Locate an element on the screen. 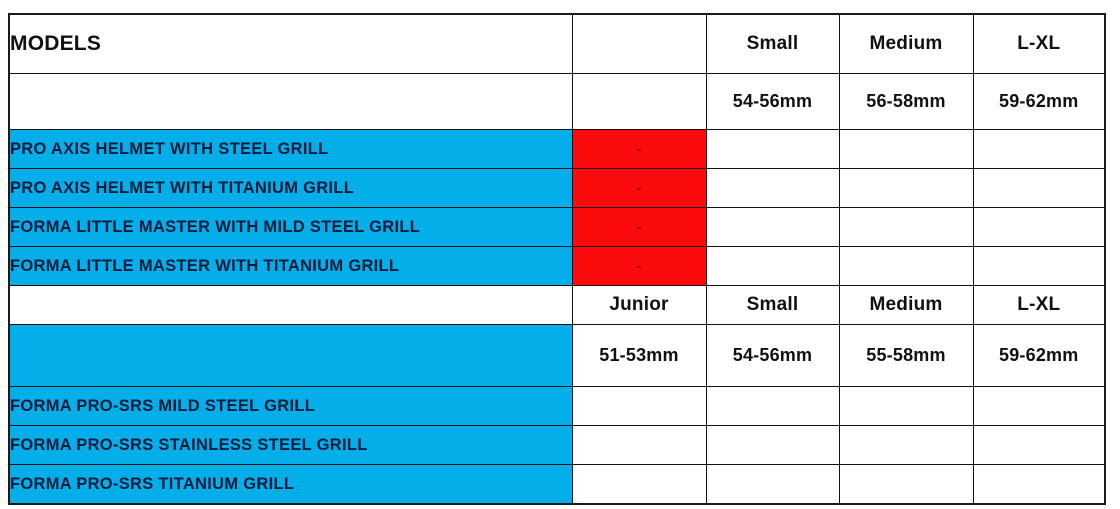 Image resolution: width=1120 pixels, height=509 pixels. size-header-small-2: Small is located at coordinates (772, 305).